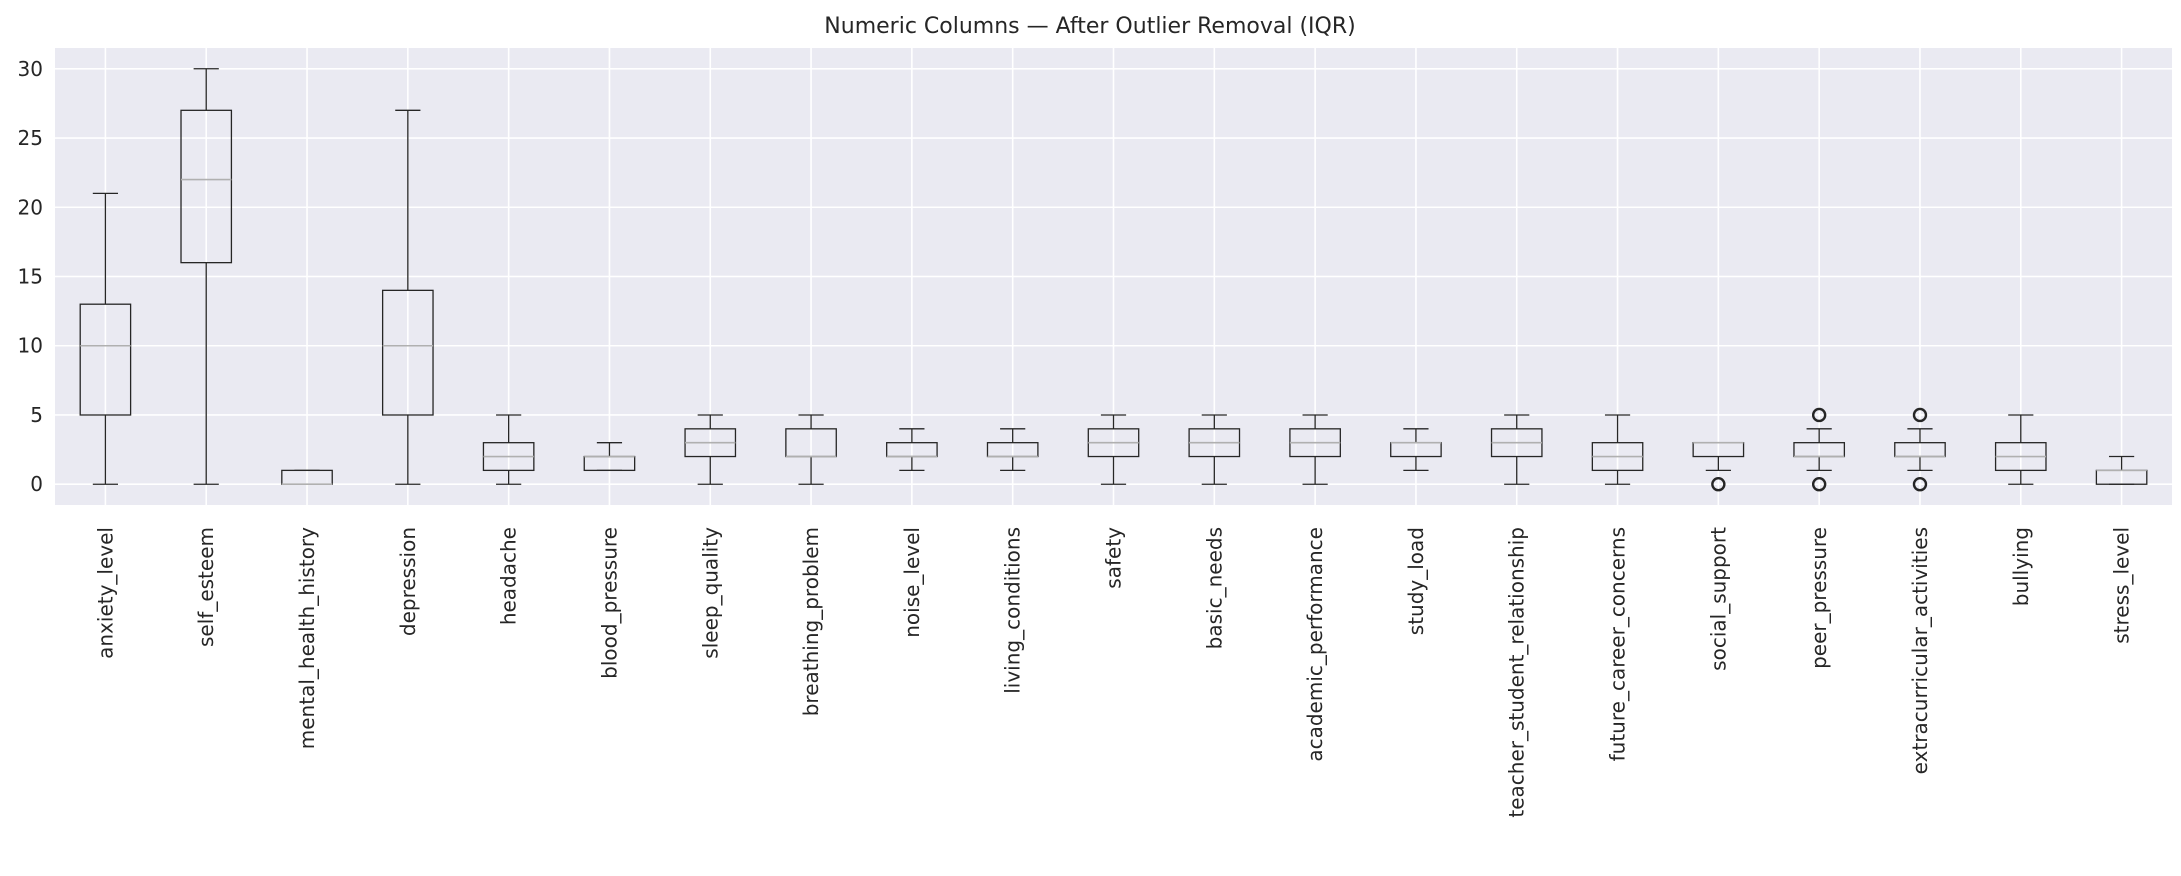 This screenshot has width=2181, height=876. Describe the element at coordinates (1516, 449) in the screenshot. I see `box-teacher-student-relationship` at that location.